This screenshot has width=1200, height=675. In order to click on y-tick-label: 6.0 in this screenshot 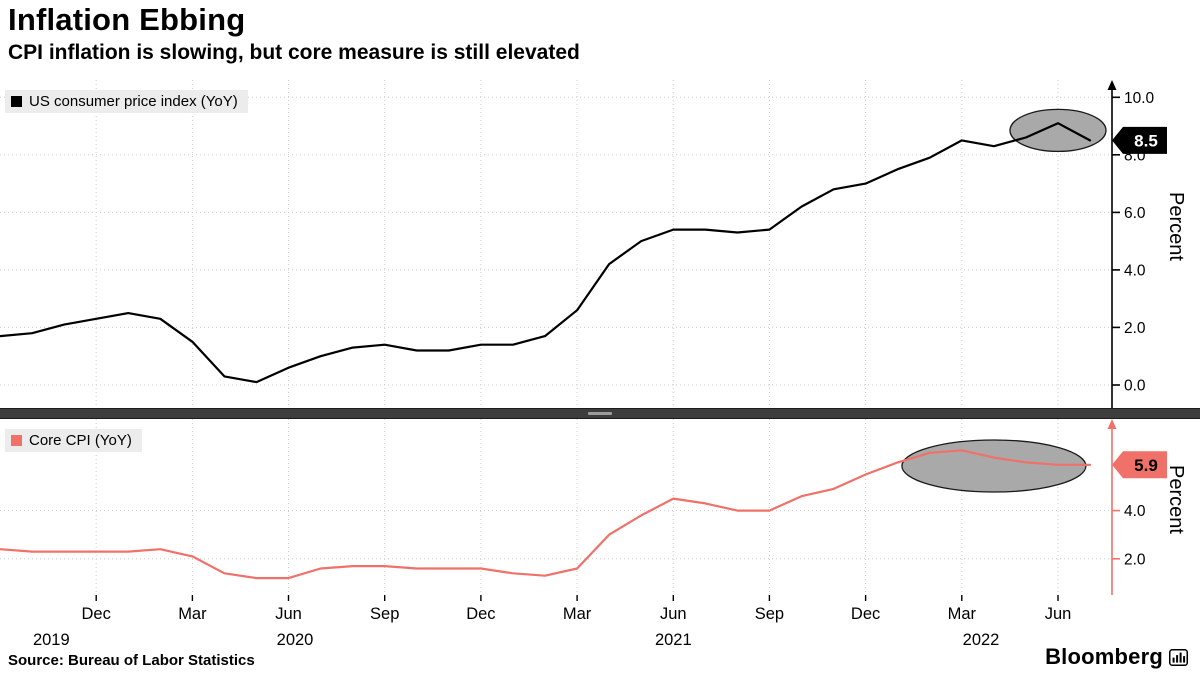, I will do `click(1135, 213)`.